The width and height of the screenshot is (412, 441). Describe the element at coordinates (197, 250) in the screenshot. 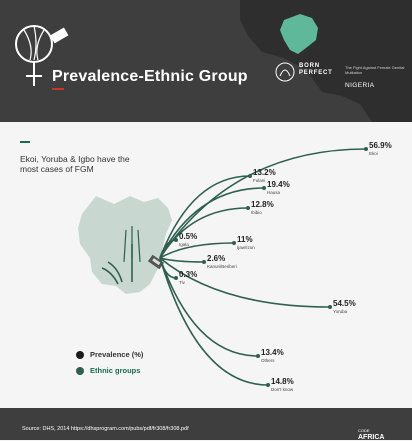

I see `callout-line-ijaw-izon` at that location.